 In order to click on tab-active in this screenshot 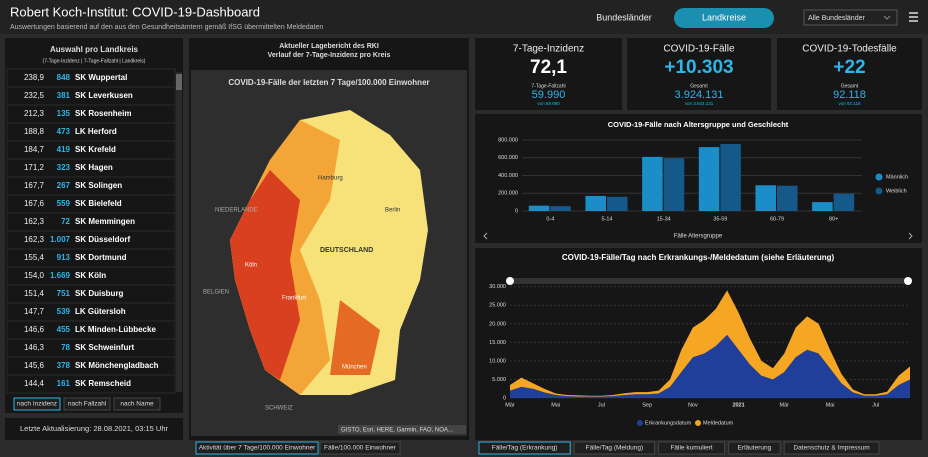, I will do `click(724, 18)`.